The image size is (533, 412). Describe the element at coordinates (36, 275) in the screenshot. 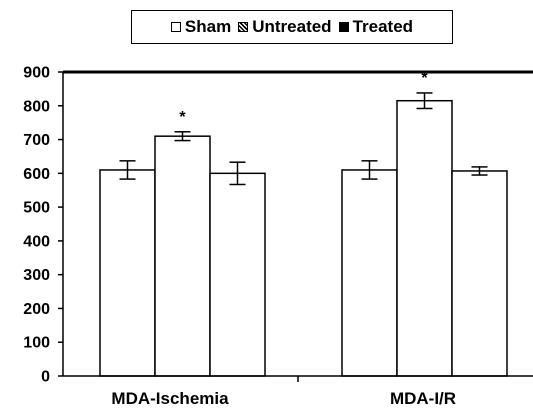

I see `y-tick-label-300: 300` at that location.